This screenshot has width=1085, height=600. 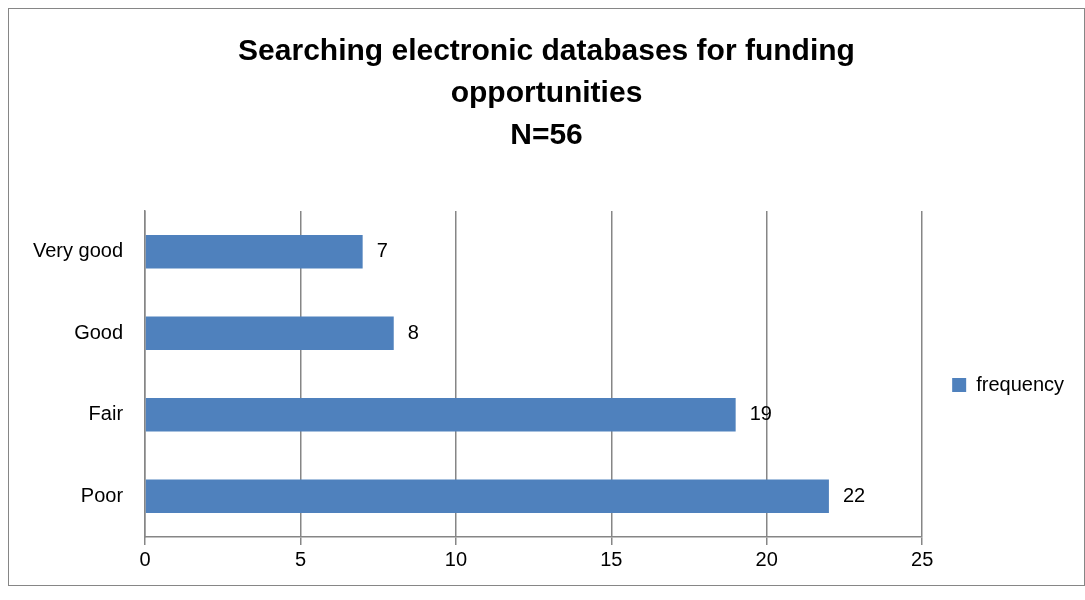 I want to click on y-tick-label: Very good, so click(x=78, y=250).